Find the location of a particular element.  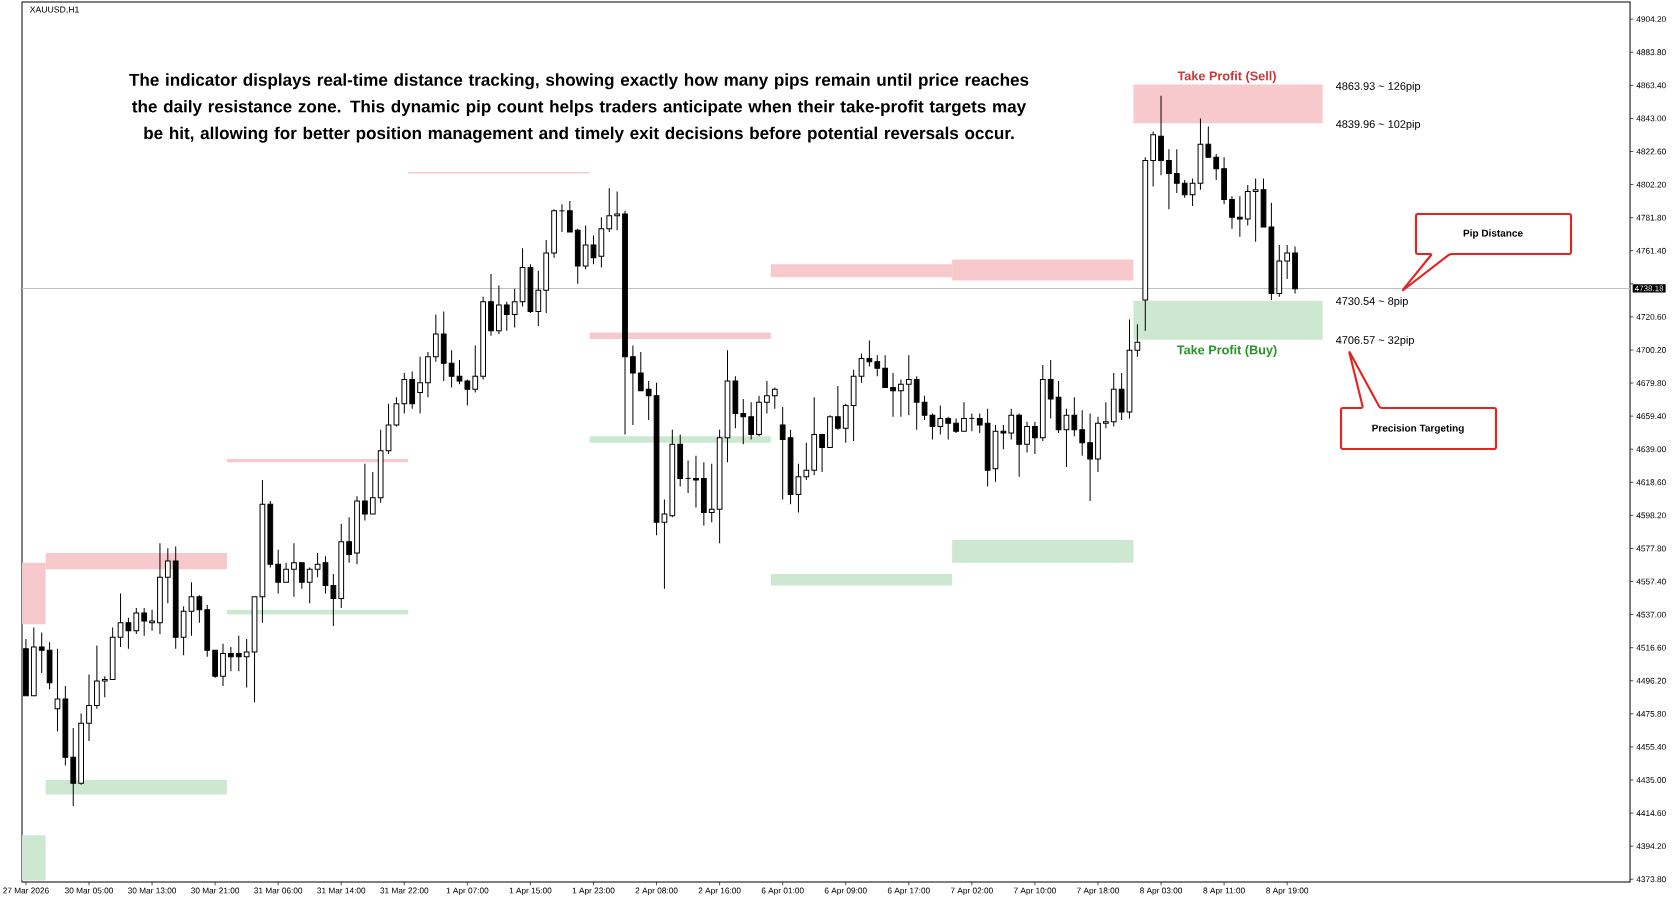

x-tick-label: 8 Apr 19:00 is located at coordinates (1287, 891).